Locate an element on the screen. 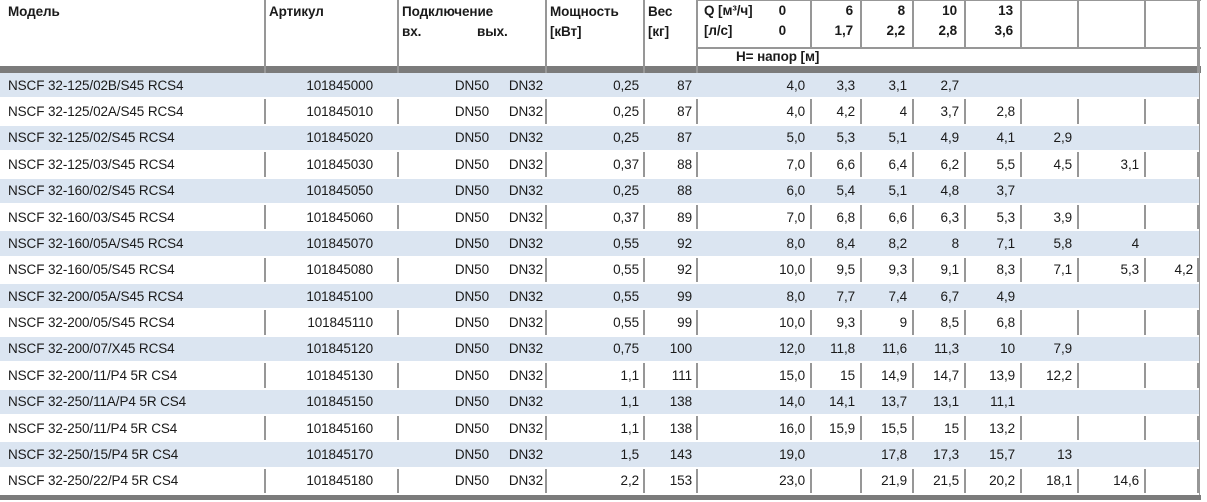 This screenshot has width=1207, height=502. flow-ls-zero: 0 is located at coordinates (782, 30).